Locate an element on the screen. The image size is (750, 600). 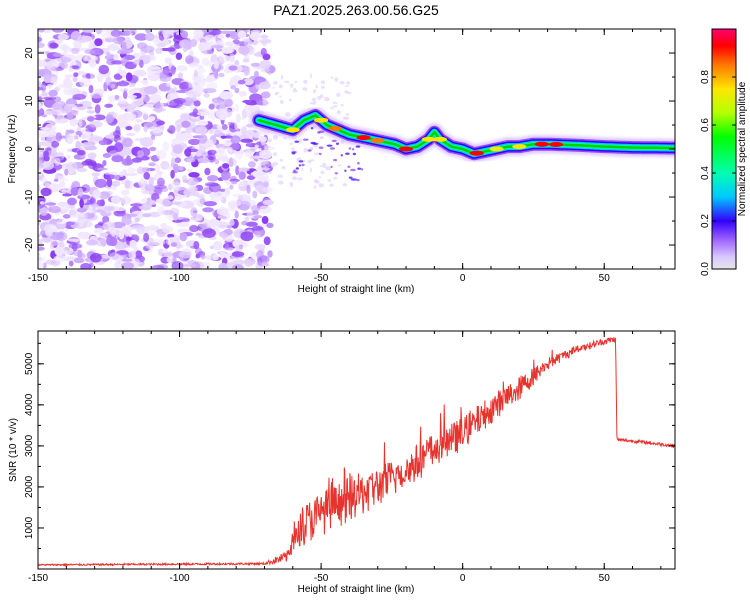
colorbar-ticks: 0.0 0.2 0.4 0.6 0.8 is located at coordinates (718, 152).